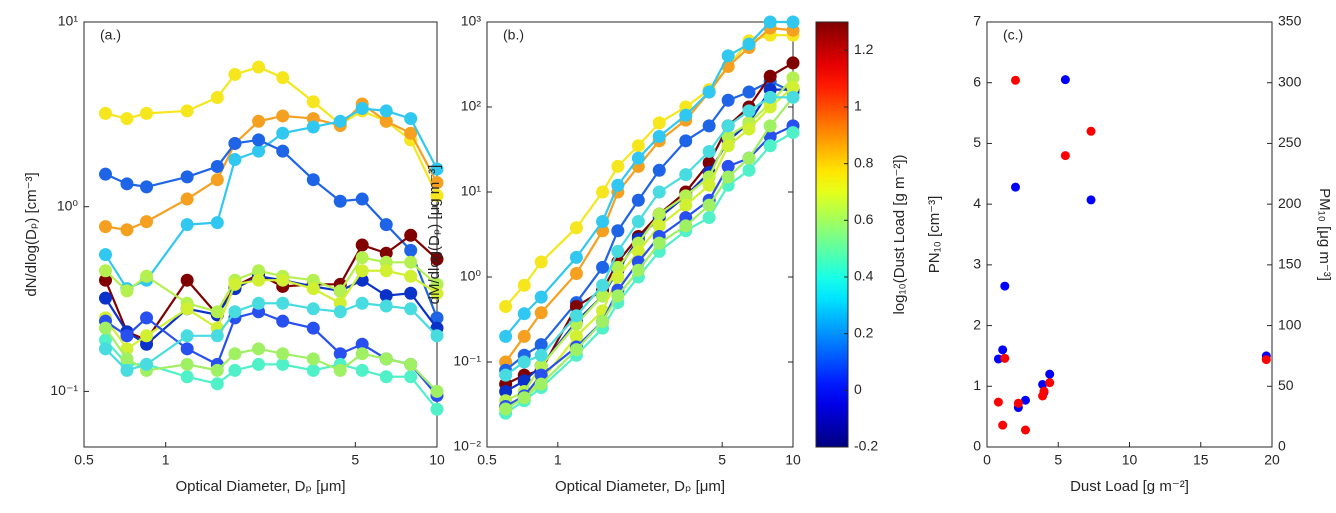  What do you see at coordinates (858, 106) in the screenshot?
I see `colorbar-tick-label: 1` at bounding box center [858, 106].